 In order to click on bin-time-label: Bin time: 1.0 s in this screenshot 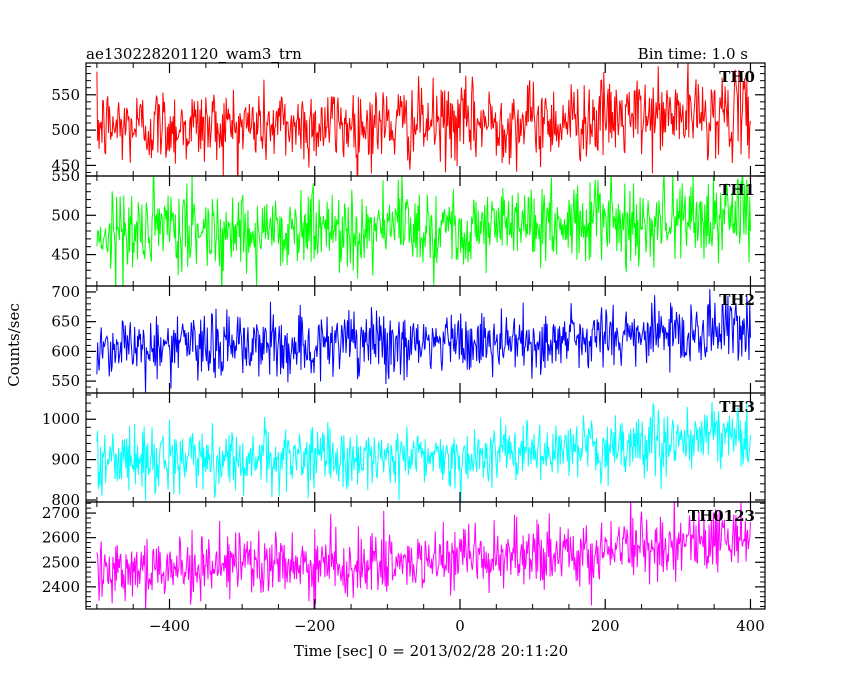, I will do `click(692, 54)`.